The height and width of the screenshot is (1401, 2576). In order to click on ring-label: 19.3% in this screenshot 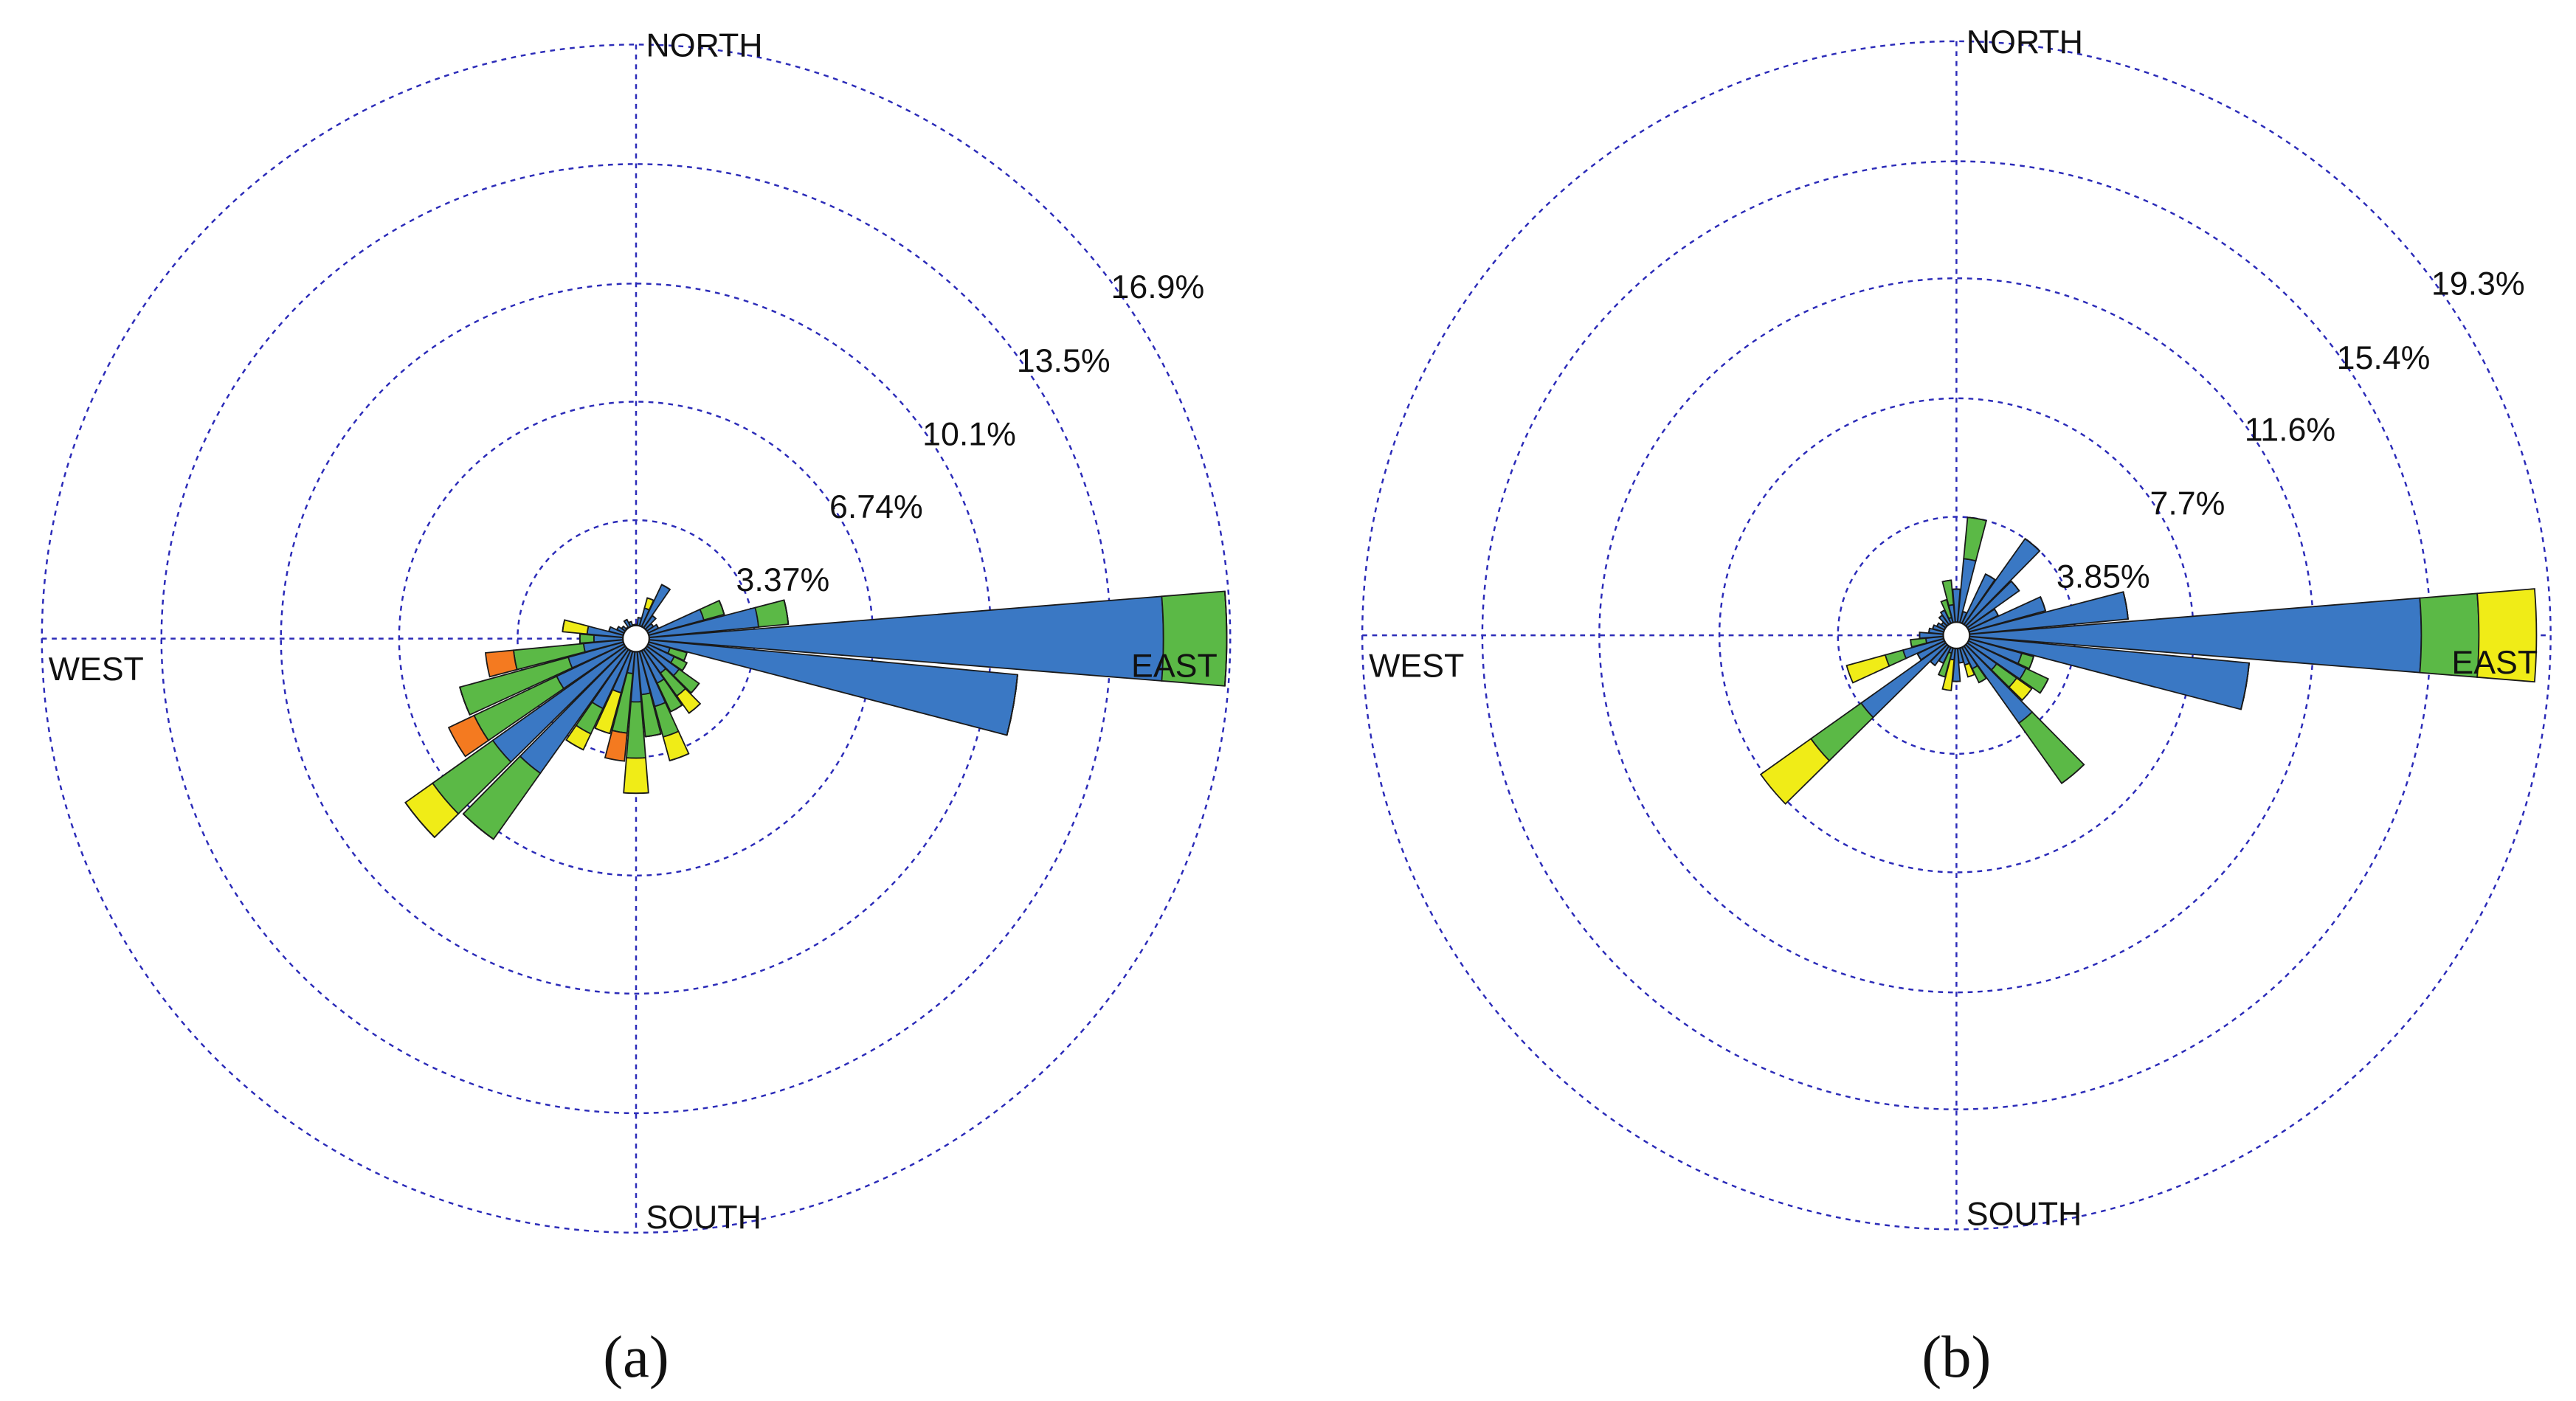, I will do `click(2478, 284)`.